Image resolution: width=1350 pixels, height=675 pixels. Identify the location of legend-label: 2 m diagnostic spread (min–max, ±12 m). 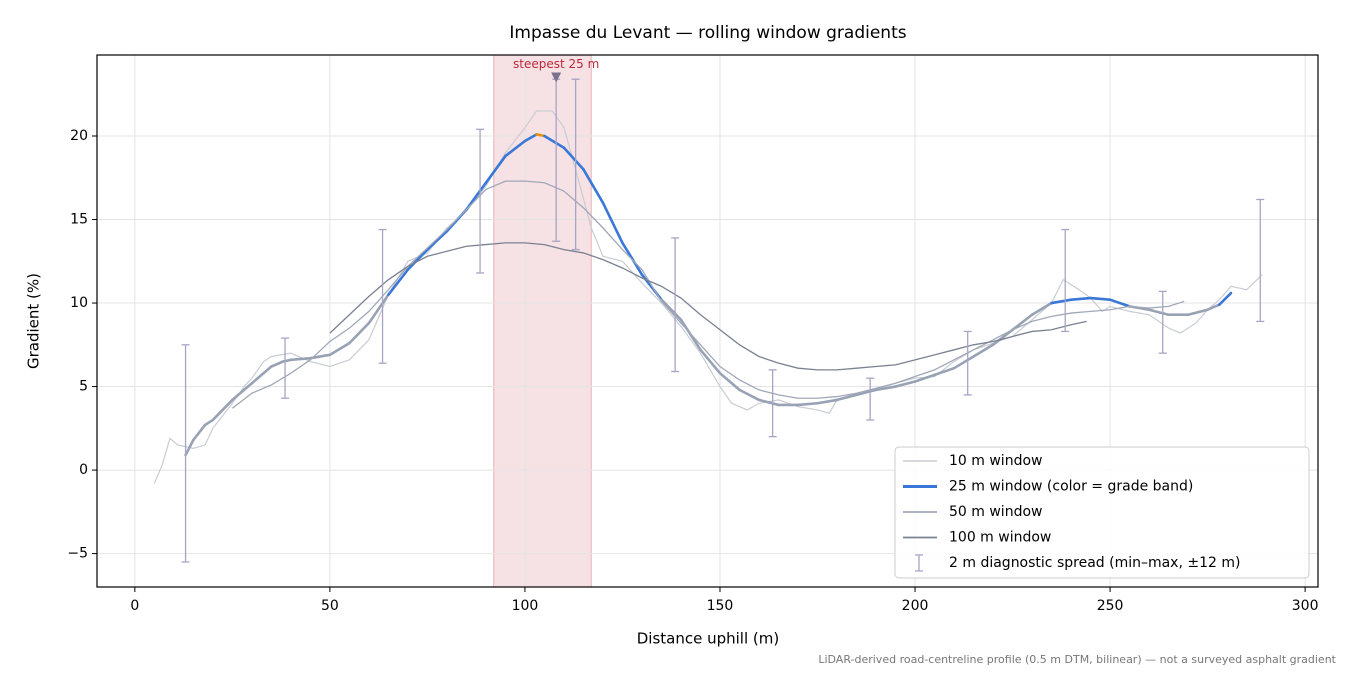
(1094, 563).